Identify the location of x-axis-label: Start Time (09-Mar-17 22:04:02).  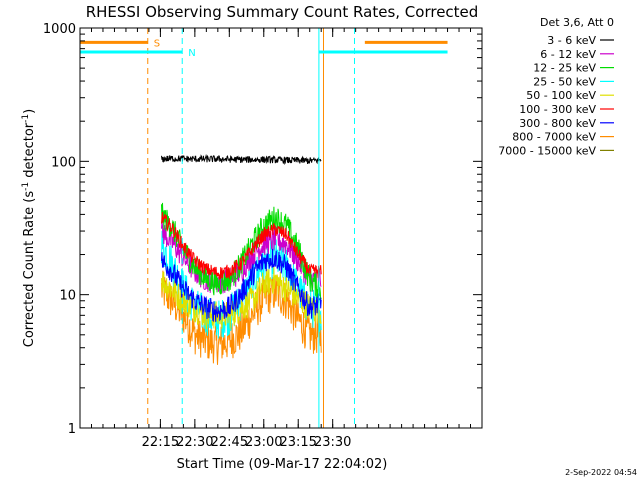
(282, 464).